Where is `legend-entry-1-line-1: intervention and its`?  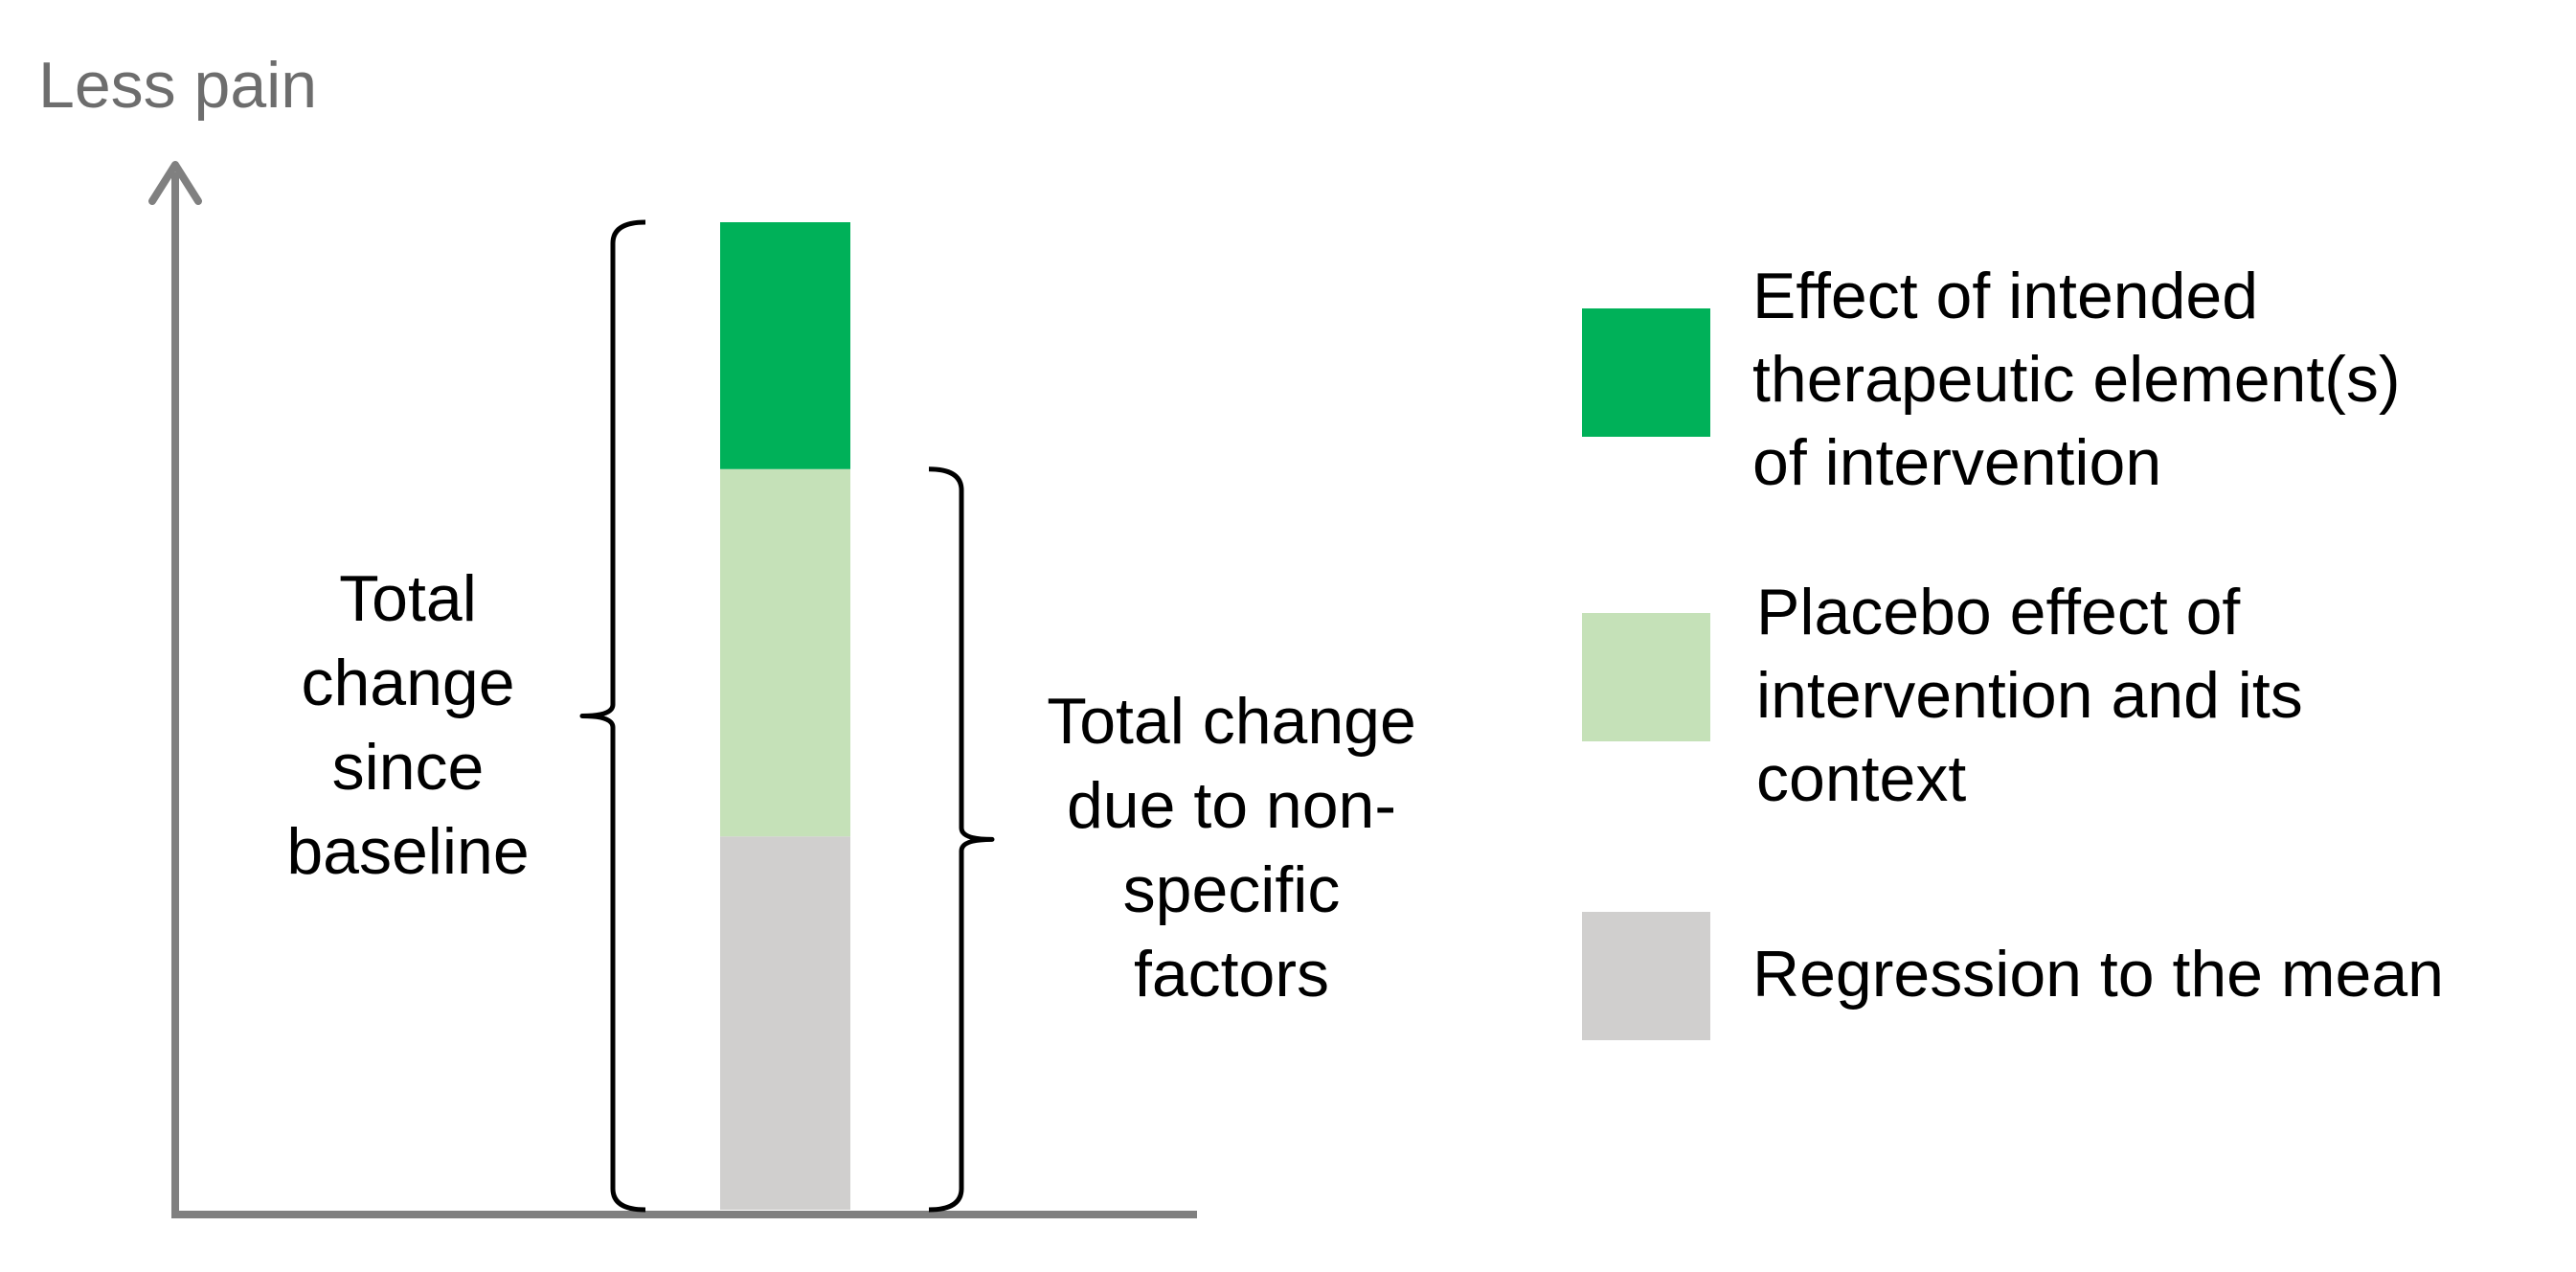 legend-entry-1-line-1: intervention and its is located at coordinates (2029, 695).